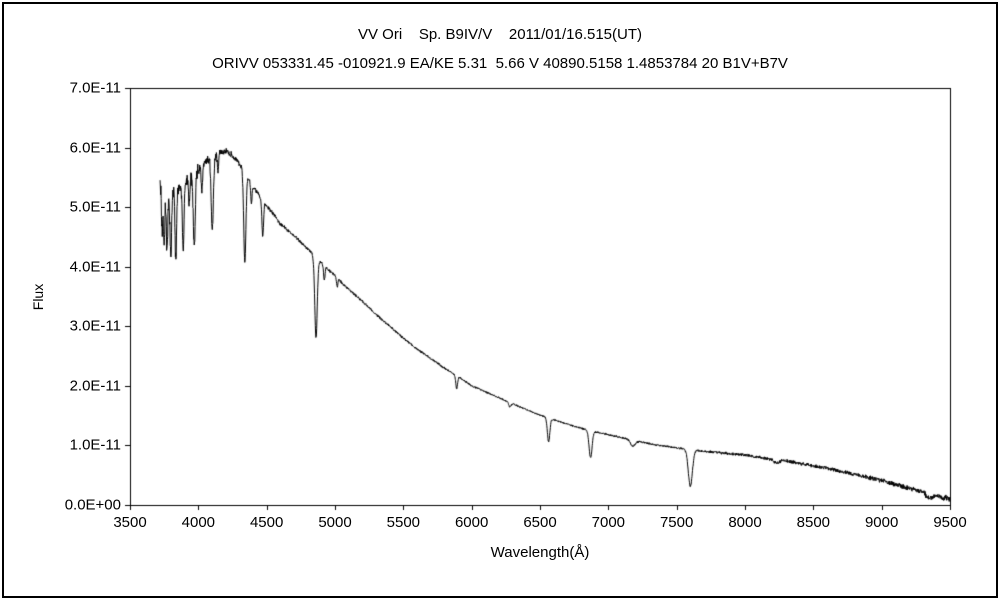 The height and width of the screenshot is (600, 1000). Describe the element at coordinates (266, 522) in the screenshot. I see `x-tick-label: 4500` at that location.